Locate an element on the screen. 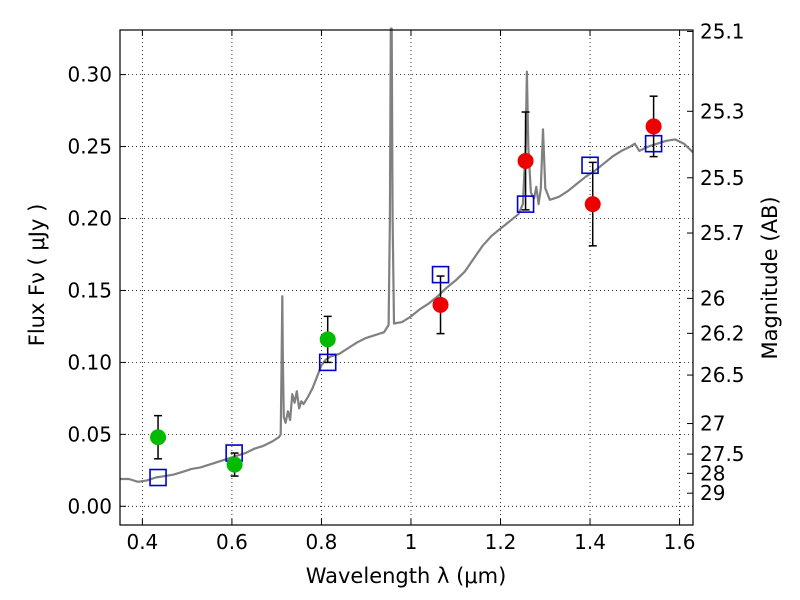 The height and width of the screenshot is (600, 800). x-tick-label: 1 is located at coordinates (411, 542).